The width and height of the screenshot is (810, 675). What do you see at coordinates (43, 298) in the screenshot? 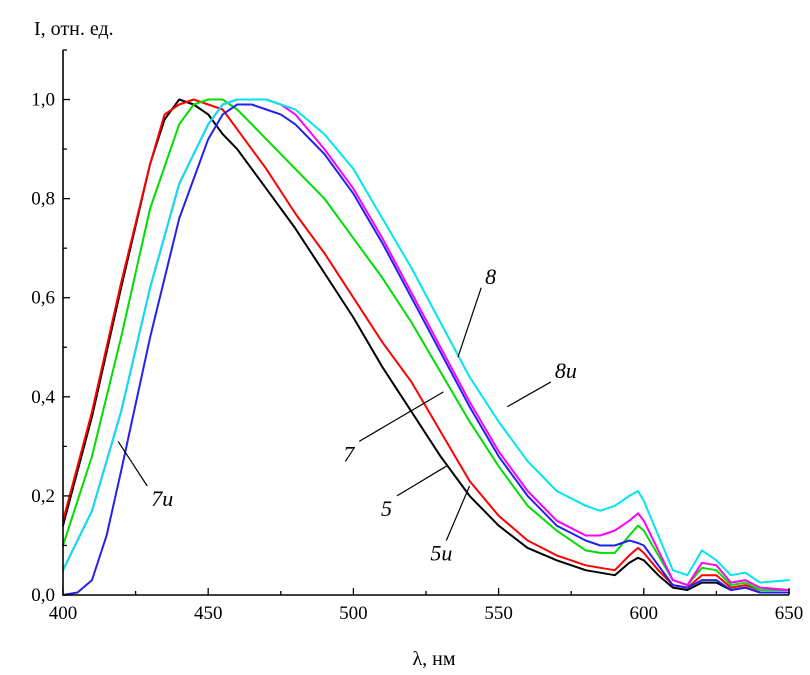
I see `y-tick-label: 0,6` at bounding box center [43, 298].